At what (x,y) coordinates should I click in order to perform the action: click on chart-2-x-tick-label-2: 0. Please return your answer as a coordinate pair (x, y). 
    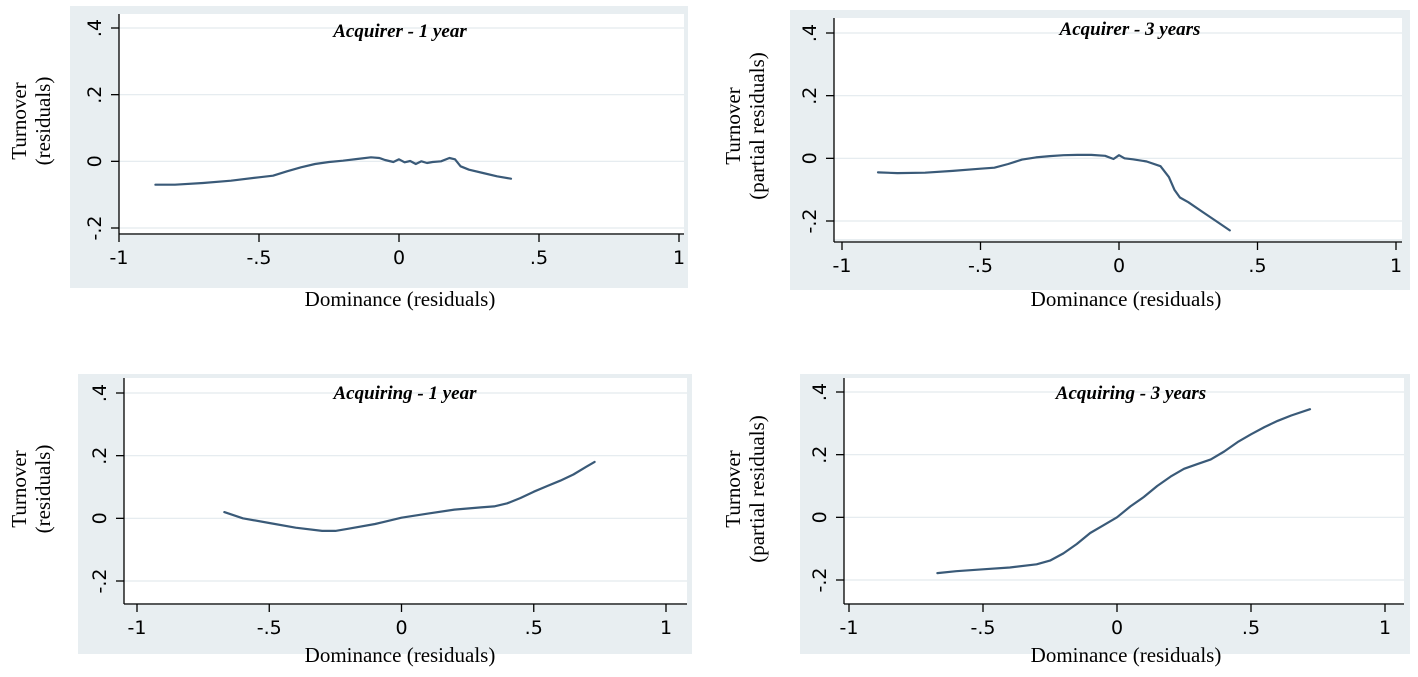
    Looking at the image, I should click on (401, 628).